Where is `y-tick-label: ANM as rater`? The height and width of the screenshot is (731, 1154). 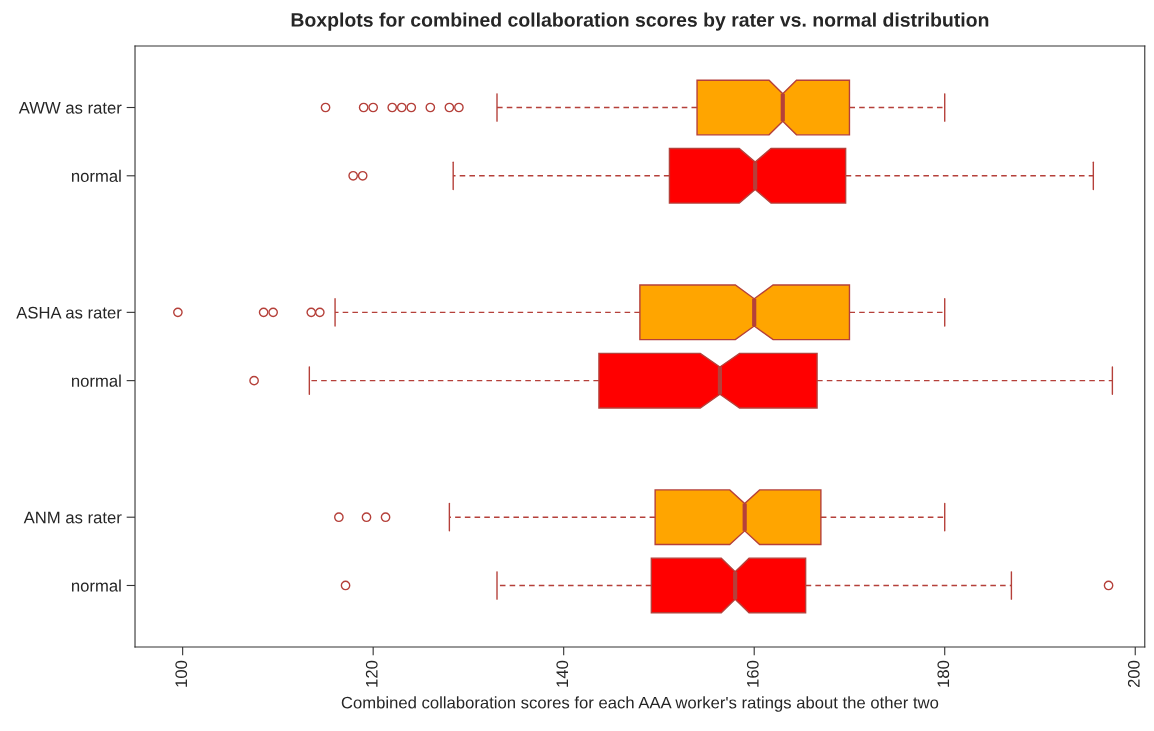
y-tick-label: ANM as rater is located at coordinates (72, 517).